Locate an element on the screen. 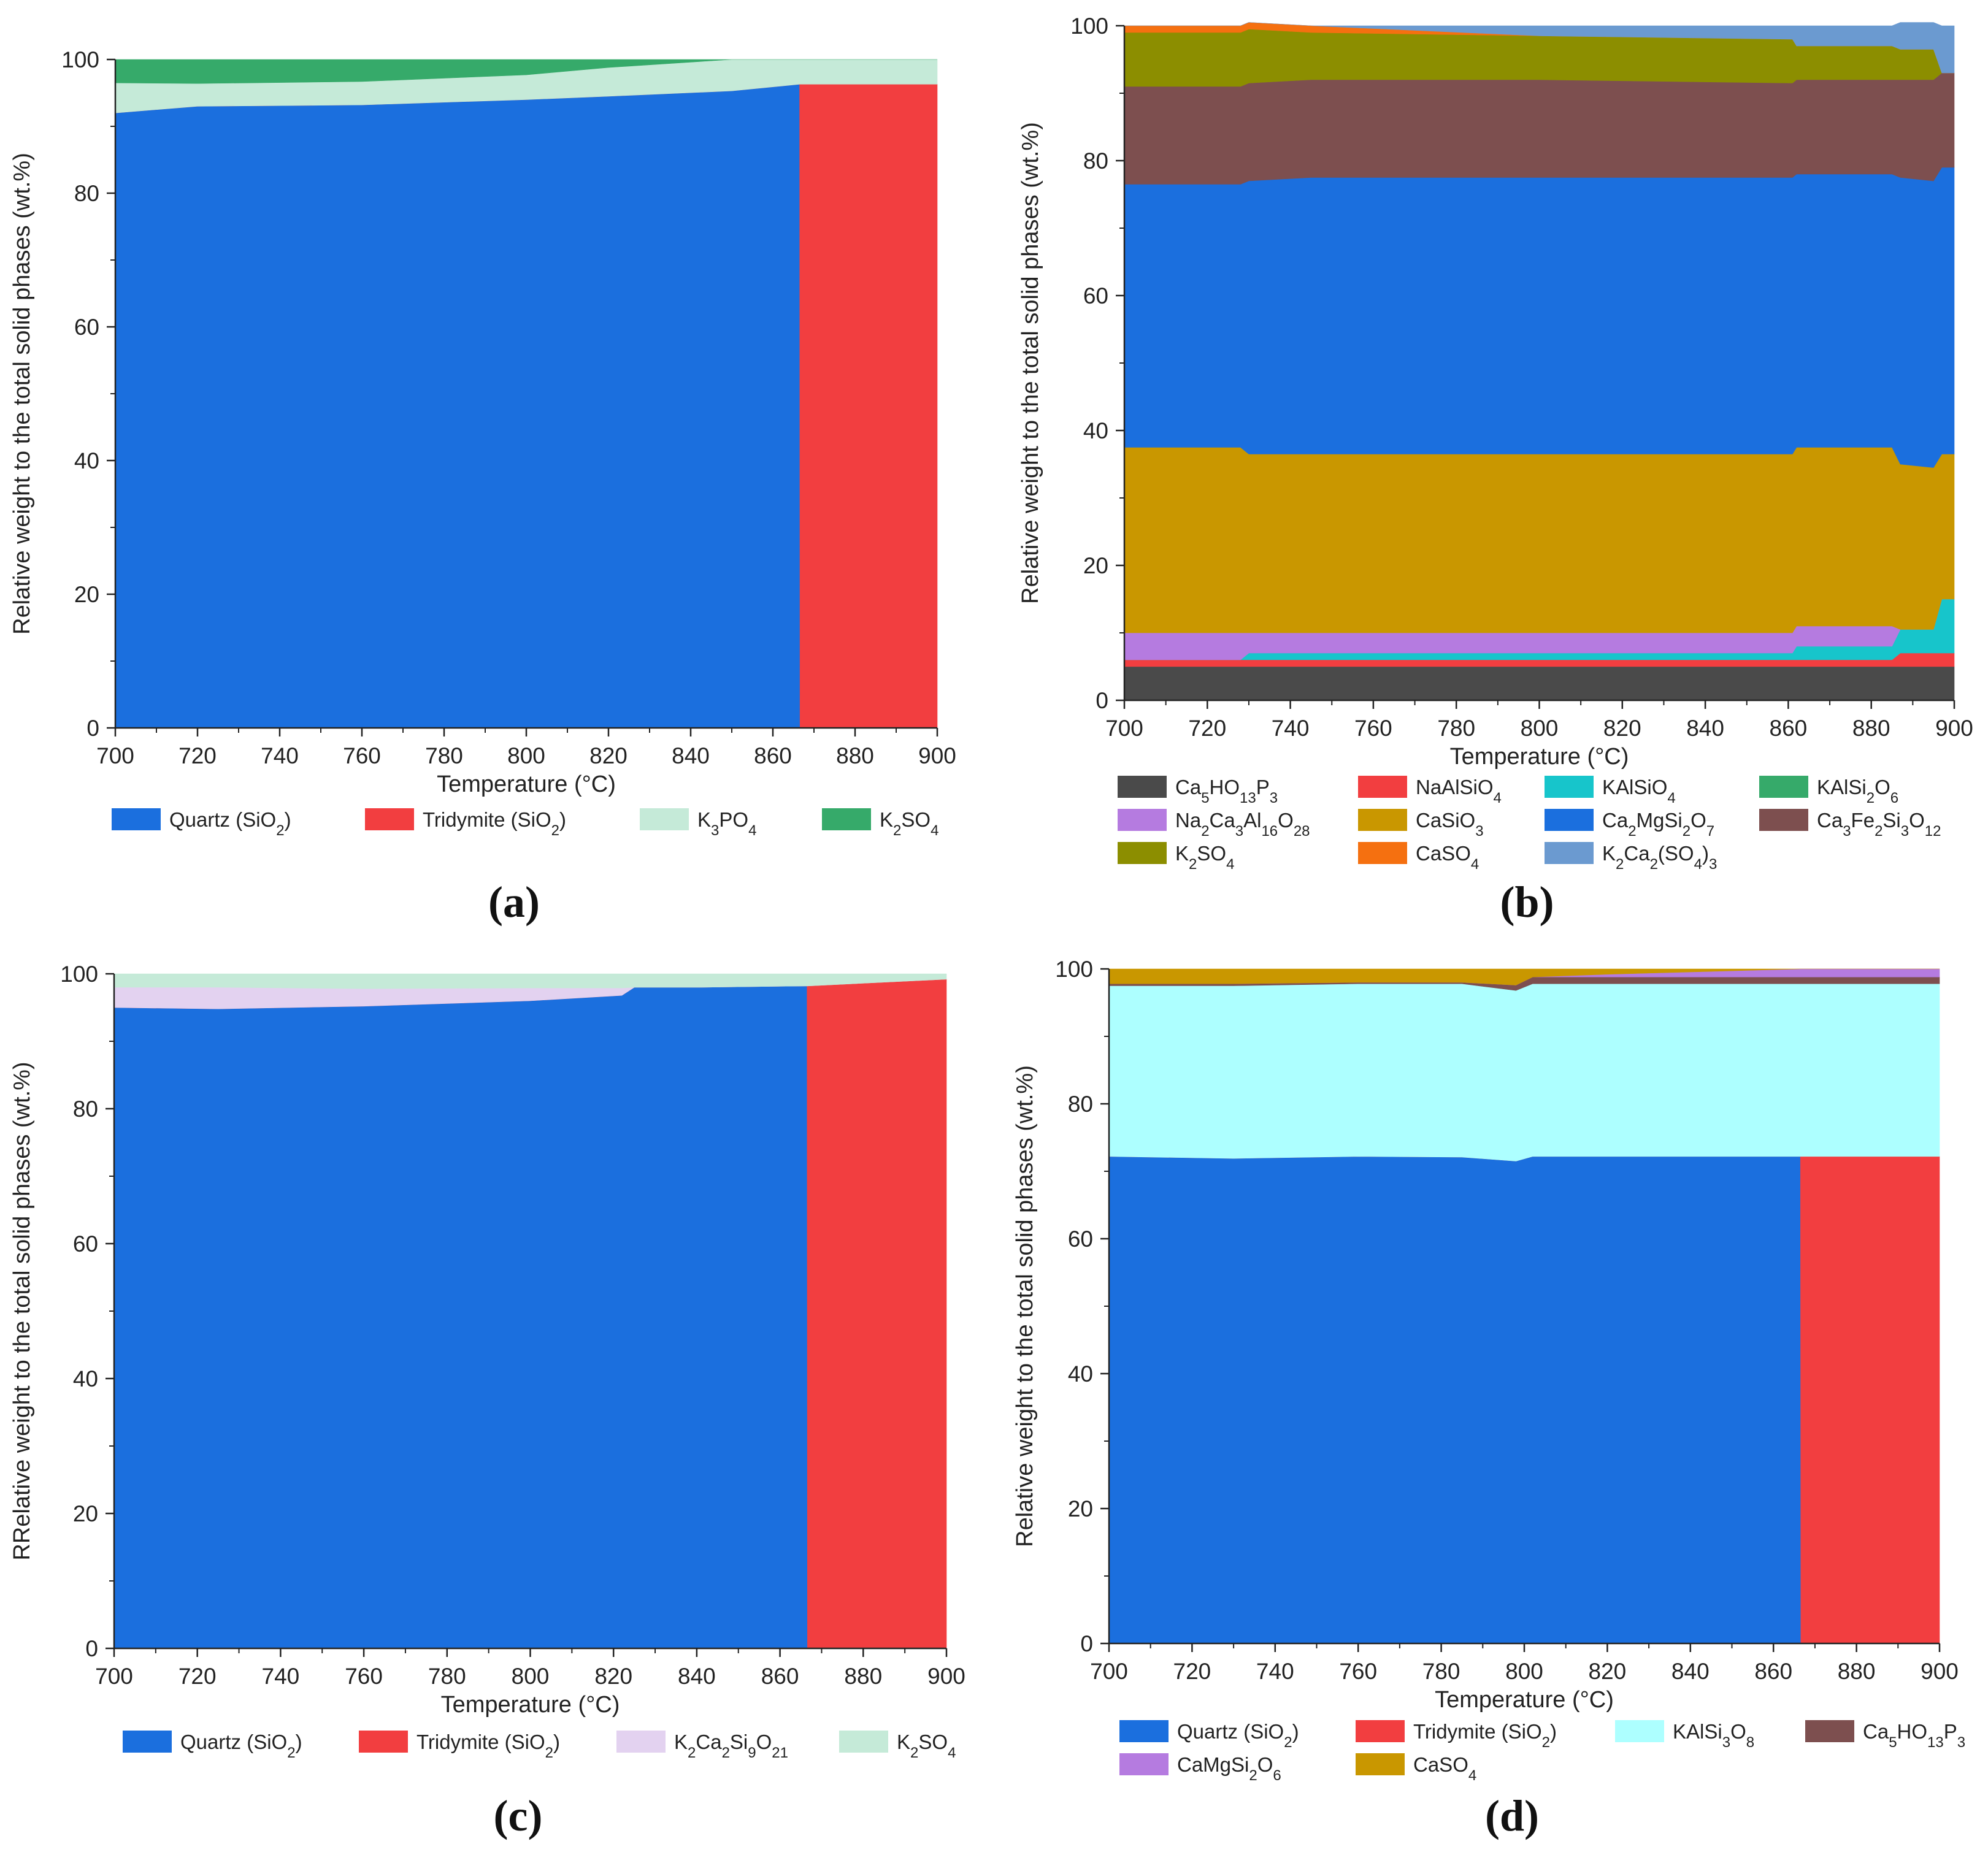 The image size is (1988, 1863). area-series-casio3 is located at coordinates (1539, 540).